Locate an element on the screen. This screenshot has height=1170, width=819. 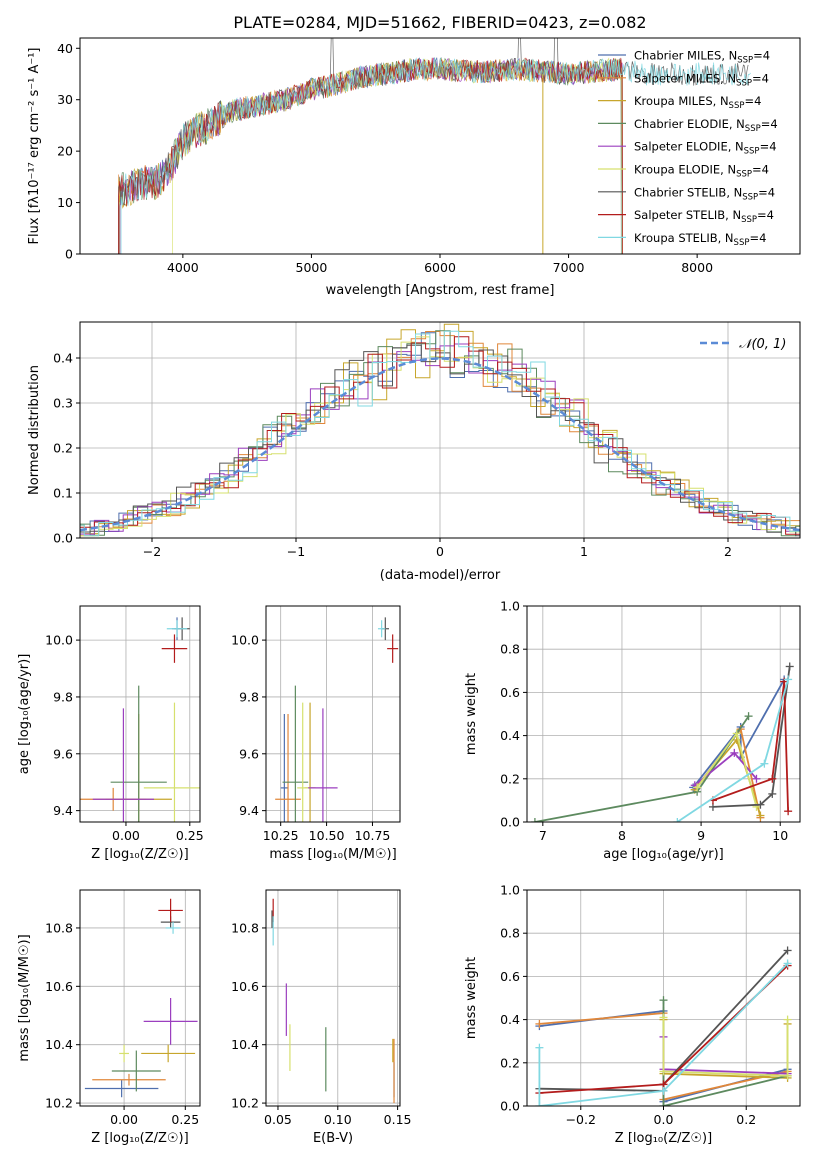
x-tick-label: 10.25 is located at coordinates (281, 835).